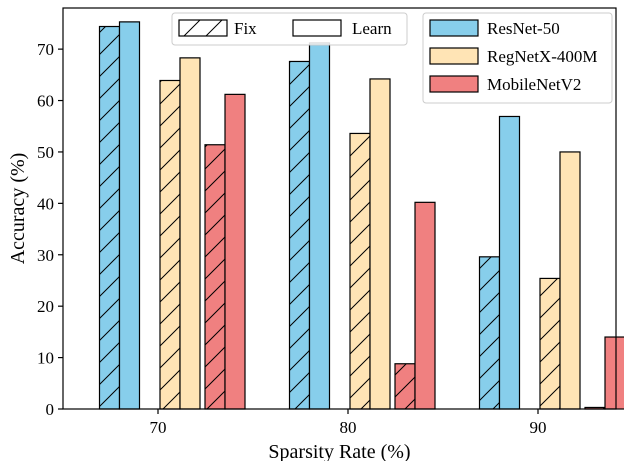 The height and width of the screenshot is (461, 624). What do you see at coordinates (203, 28) in the screenshot?
I see `legend-swatch-fix` at bounding box center [203, 28].